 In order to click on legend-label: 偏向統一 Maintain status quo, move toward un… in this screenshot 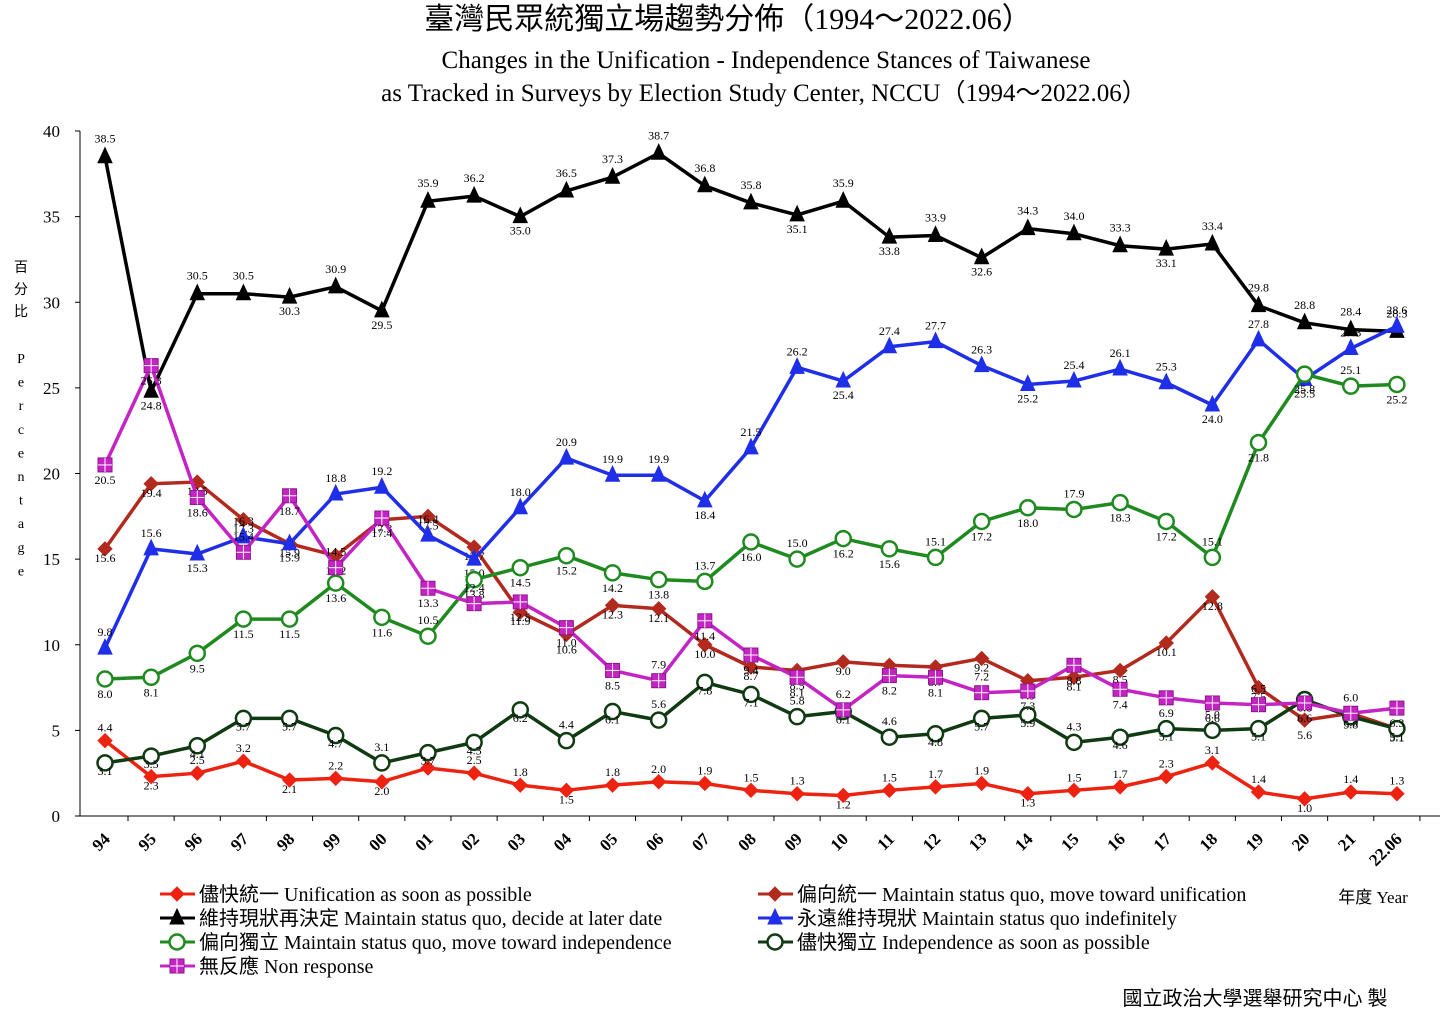, I will do `click(1021, 894)`.